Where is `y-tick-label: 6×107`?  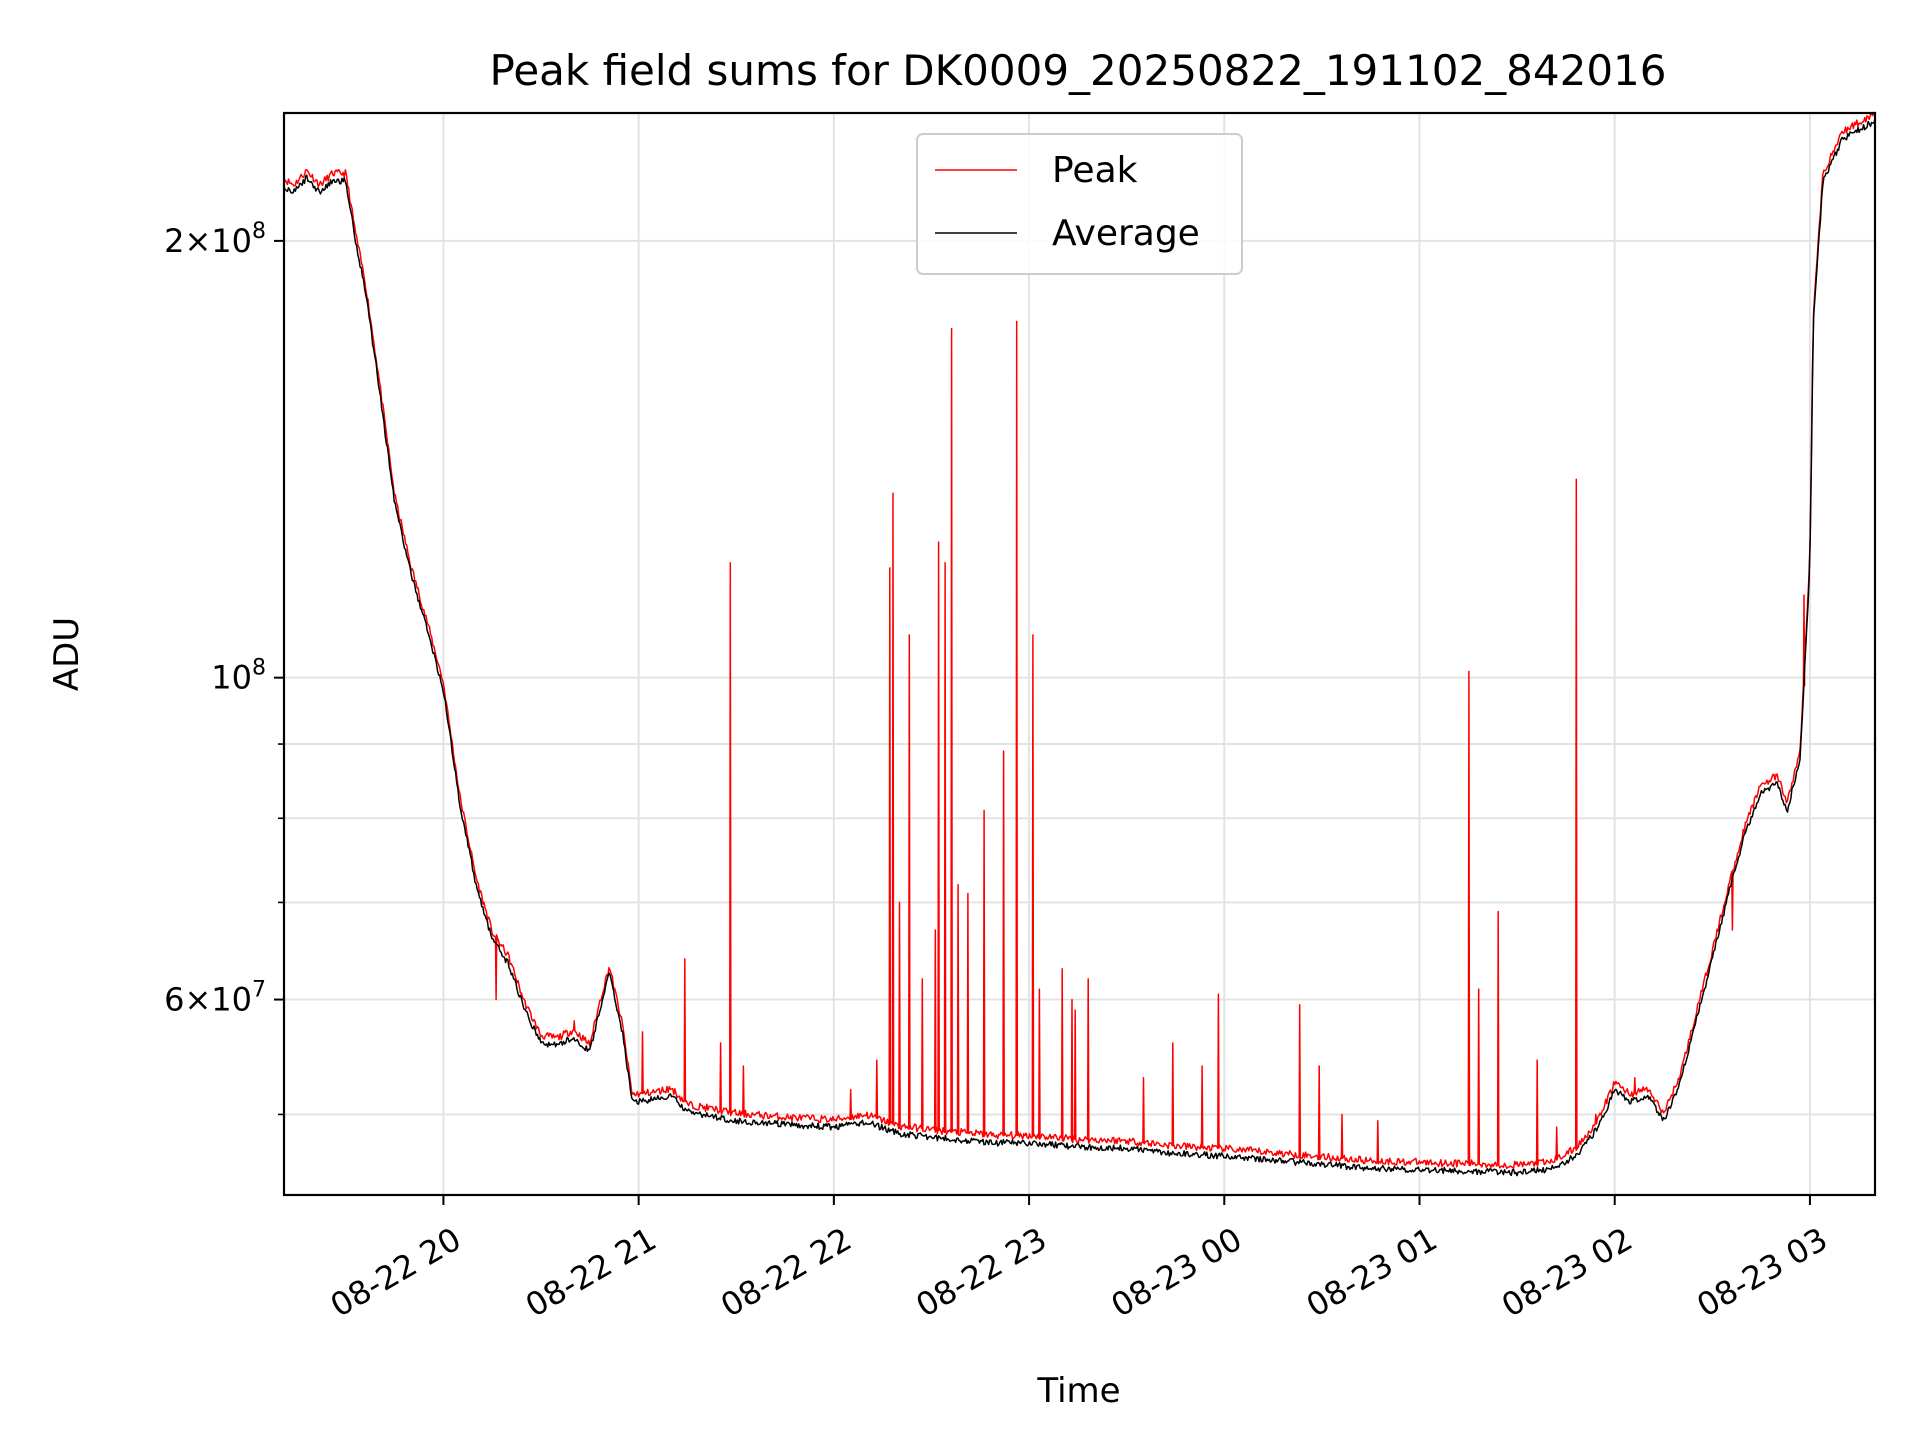 y-tick-label: 6×107 is located at coordinates (215, 998).